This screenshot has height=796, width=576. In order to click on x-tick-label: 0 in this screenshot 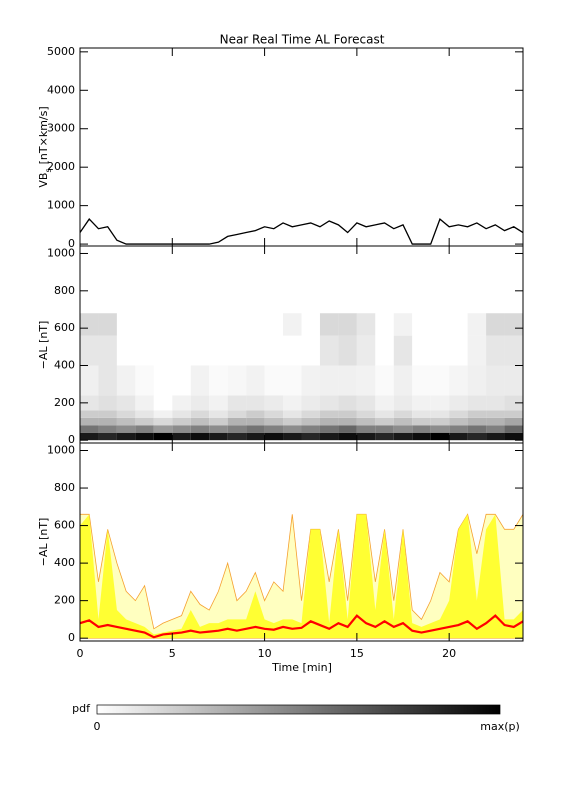, I will do `click(80, 653)`.